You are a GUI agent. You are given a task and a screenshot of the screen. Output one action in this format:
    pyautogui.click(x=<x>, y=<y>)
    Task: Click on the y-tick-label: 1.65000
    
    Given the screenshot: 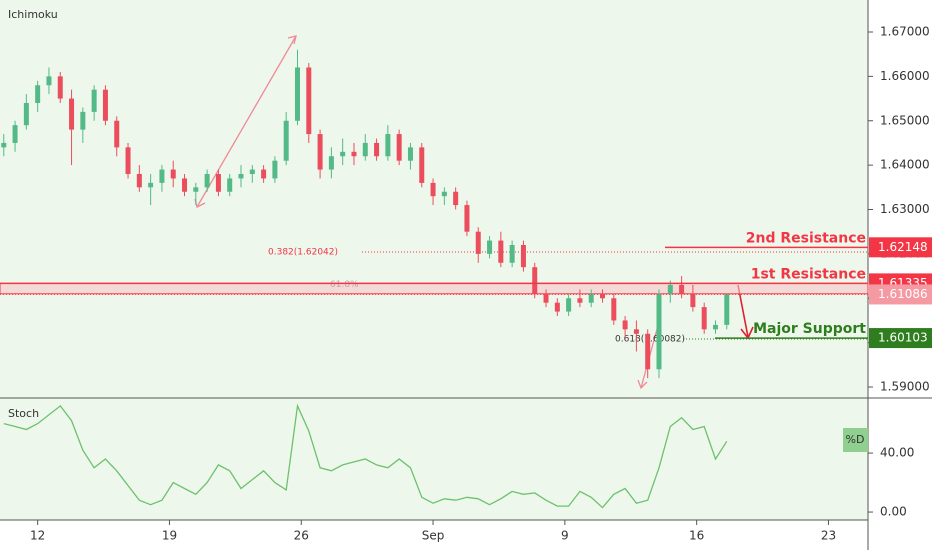 What is the action you would take?
    pyautogui.click(x=905, y=120)
    